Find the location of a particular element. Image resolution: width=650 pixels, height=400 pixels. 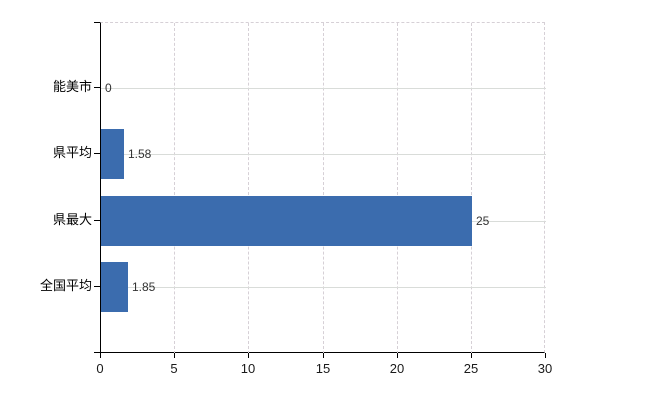

category-label: 全国平均 is located at coordinates (65, 285).